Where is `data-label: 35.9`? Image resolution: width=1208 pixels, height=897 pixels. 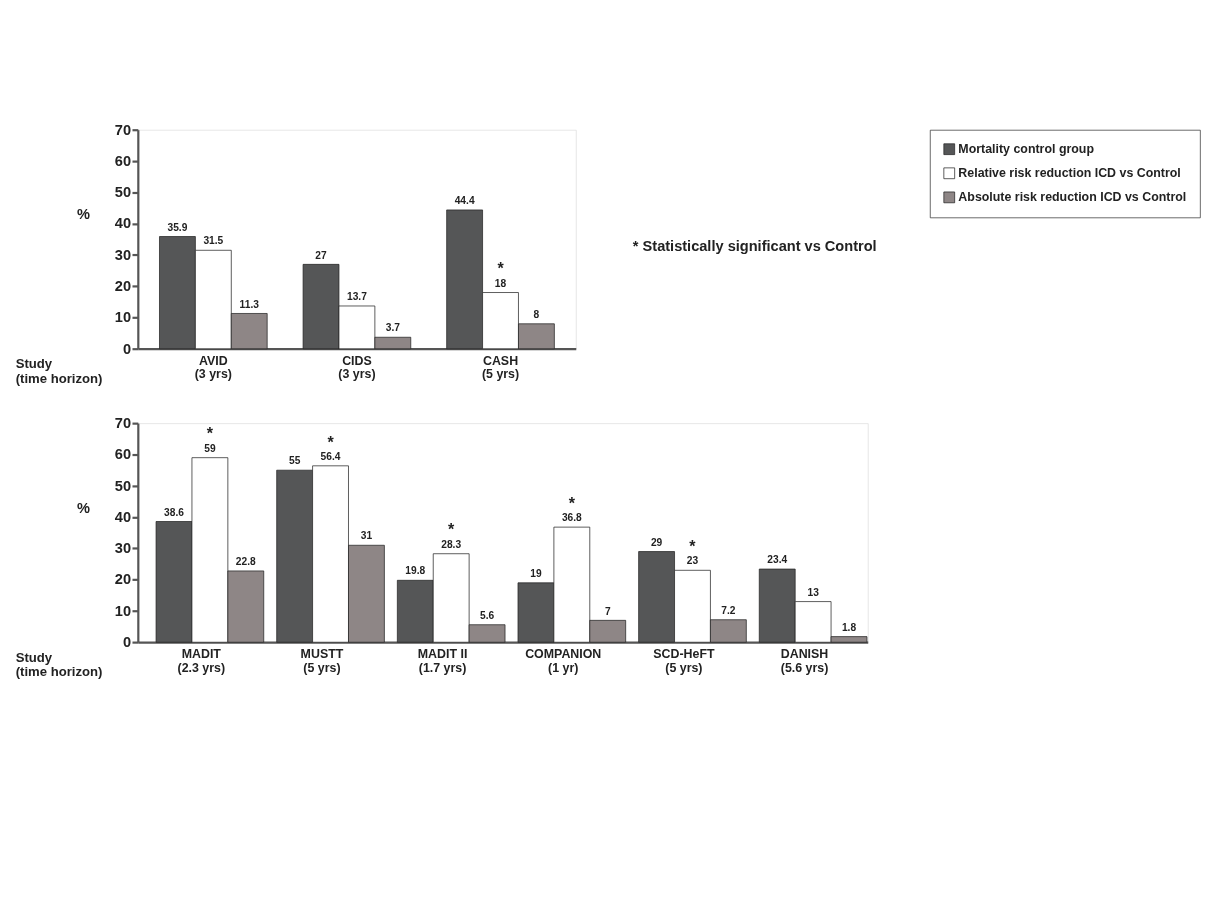
data-label: 35.9 is located at coordinates (177, 227).